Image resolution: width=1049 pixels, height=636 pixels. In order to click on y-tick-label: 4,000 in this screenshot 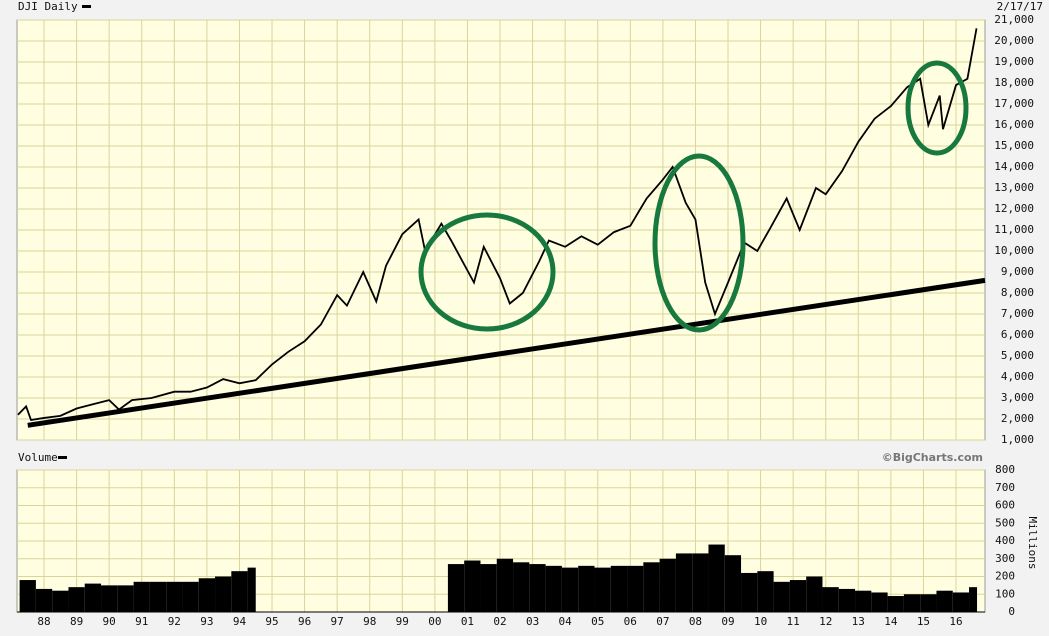, I will do `click(1017, 376)`.